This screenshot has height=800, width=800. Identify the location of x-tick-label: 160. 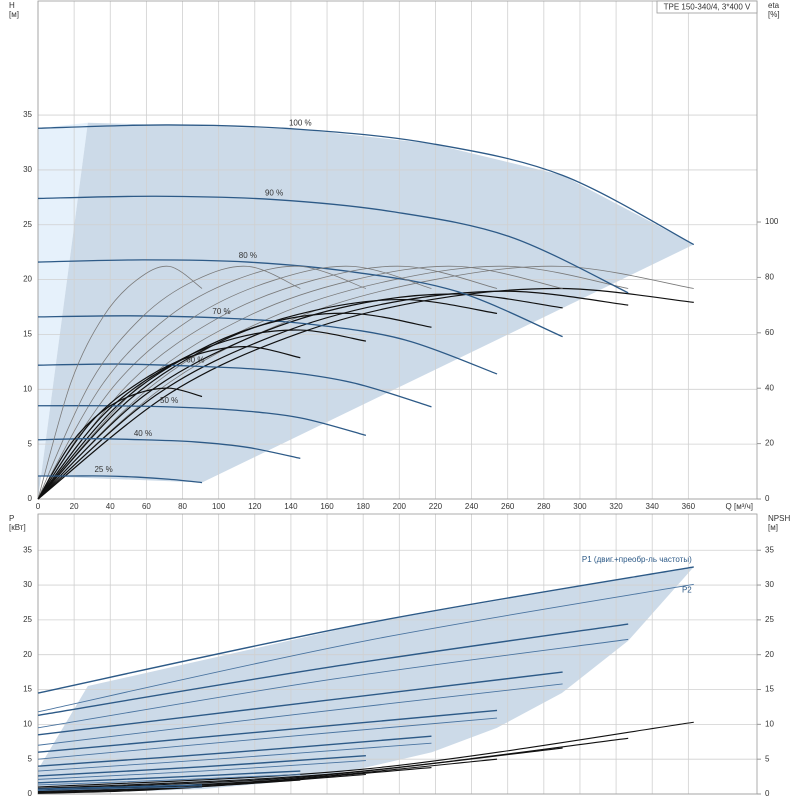
(327, 506).